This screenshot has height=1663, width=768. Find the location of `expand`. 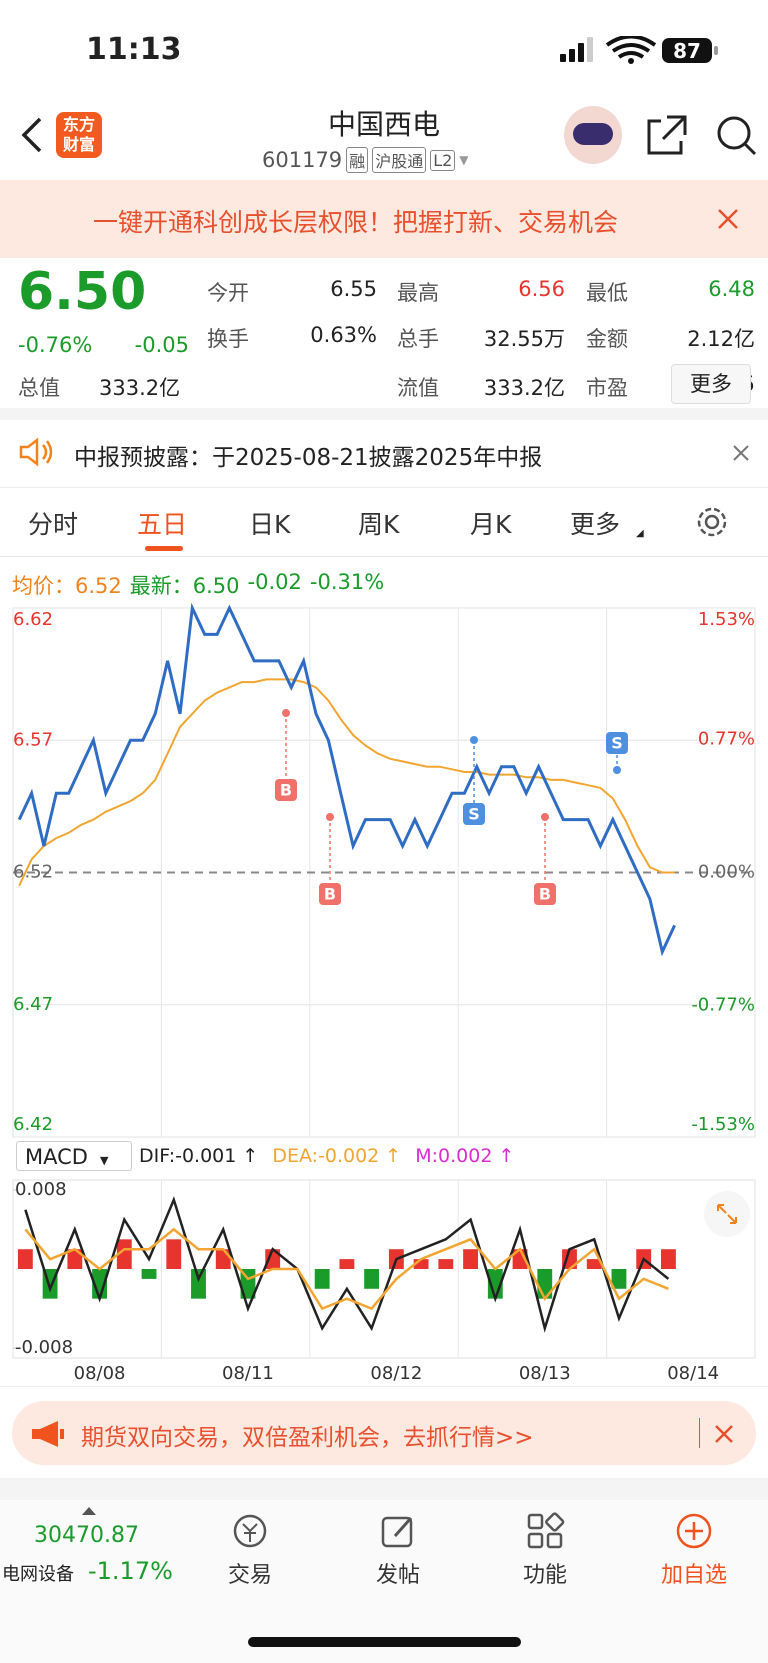

expand is located at coordinates (727, 1214).